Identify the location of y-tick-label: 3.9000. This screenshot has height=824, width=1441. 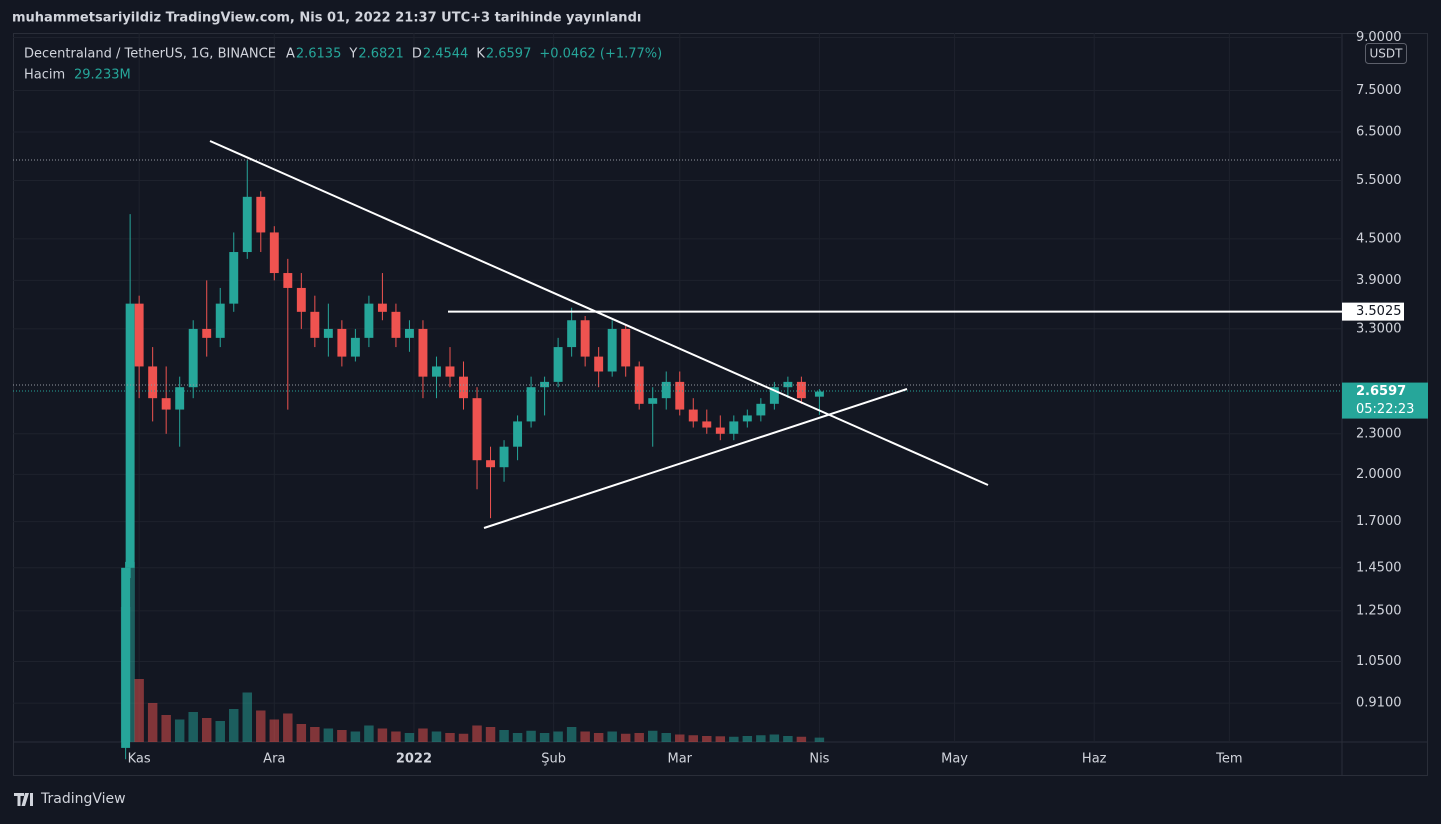
(1379, 280).